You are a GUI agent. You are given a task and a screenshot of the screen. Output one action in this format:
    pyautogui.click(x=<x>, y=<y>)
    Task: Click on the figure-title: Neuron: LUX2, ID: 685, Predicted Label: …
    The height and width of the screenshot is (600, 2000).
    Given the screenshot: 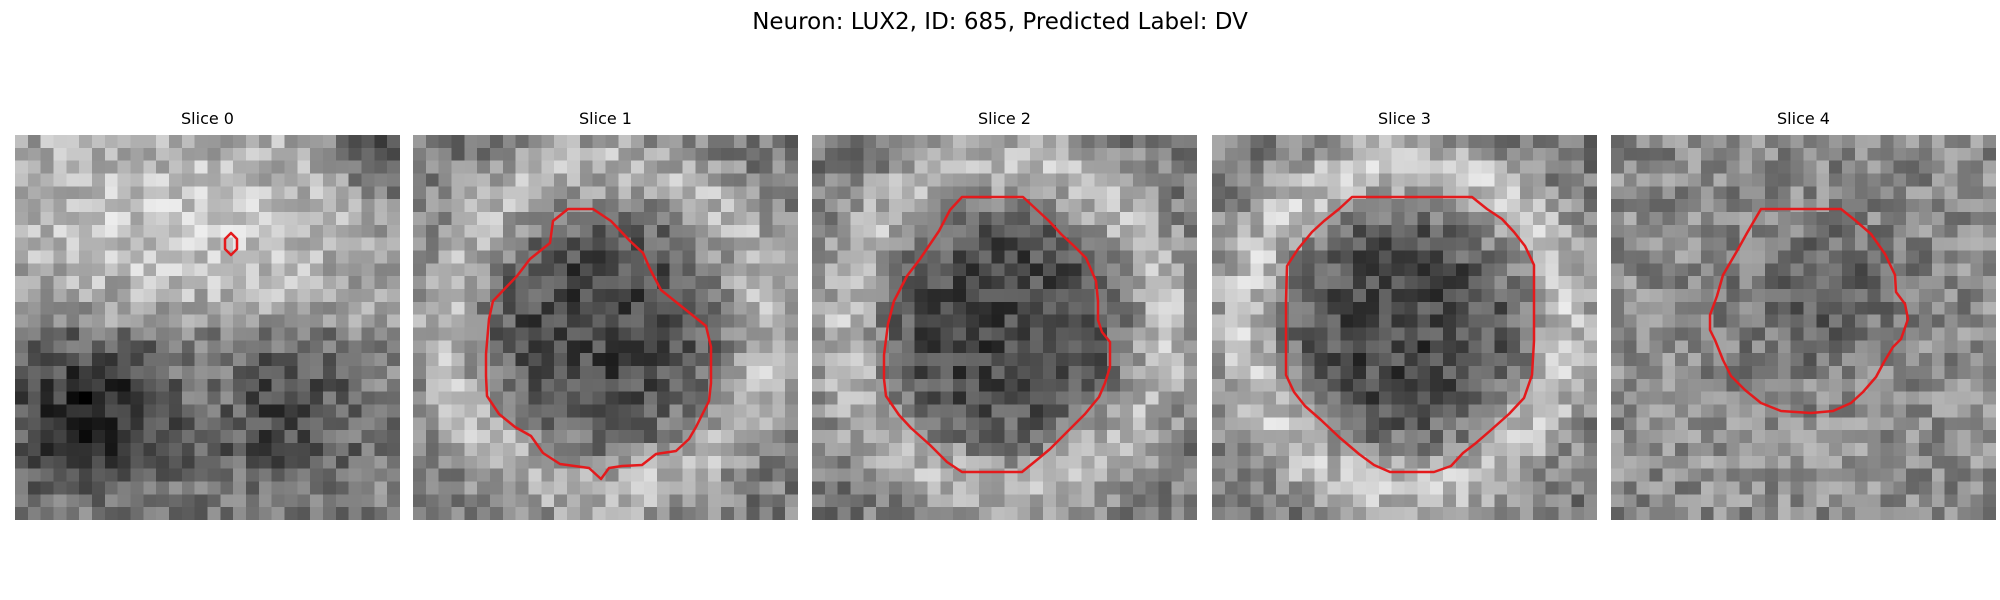 What is the action you would take?
    pyautogui.click(x=1000, y=22)
    